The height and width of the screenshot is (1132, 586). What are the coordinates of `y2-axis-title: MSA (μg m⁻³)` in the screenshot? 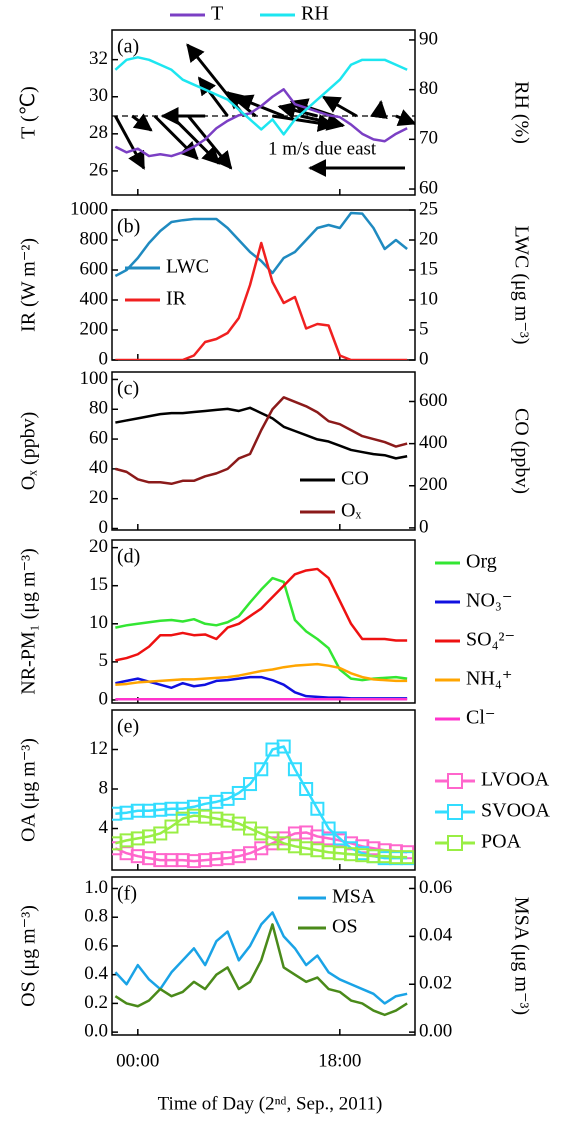 It's located at (521, 956).